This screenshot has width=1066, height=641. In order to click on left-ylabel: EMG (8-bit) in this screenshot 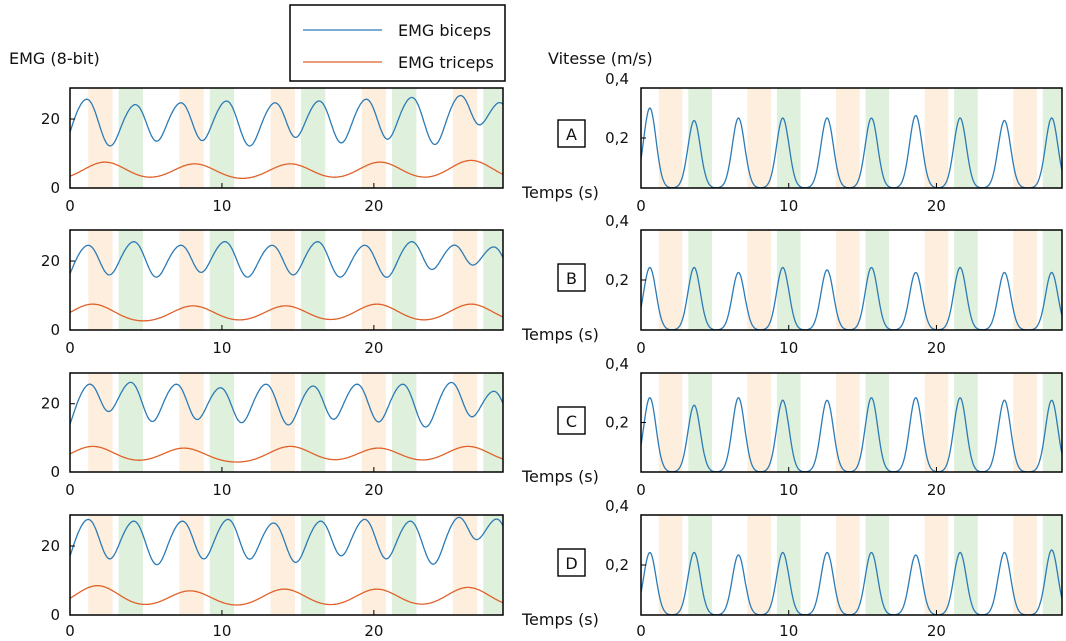, I will do `click(54, 58)`.